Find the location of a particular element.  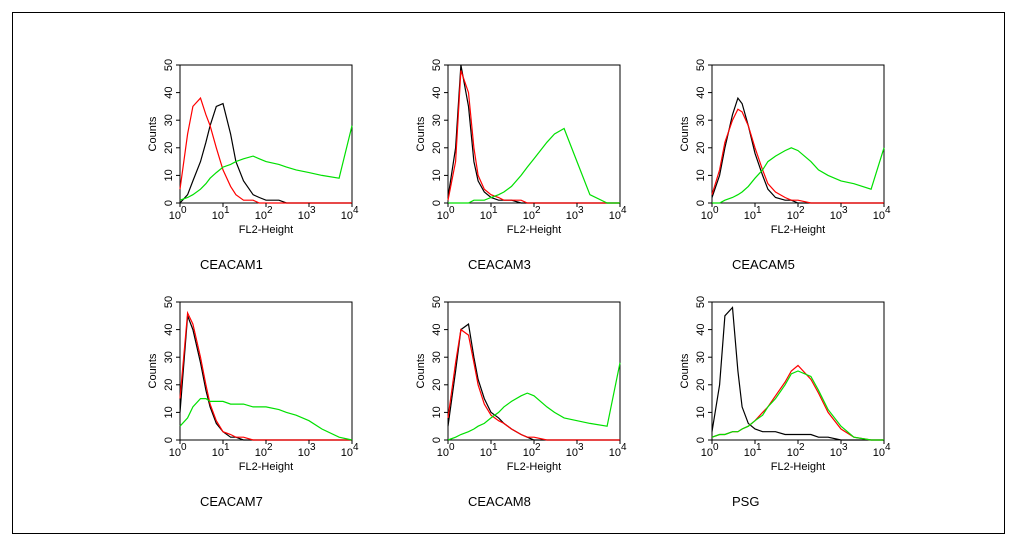

panel-title: CEACAM5 is located at coordinates (763, 264).